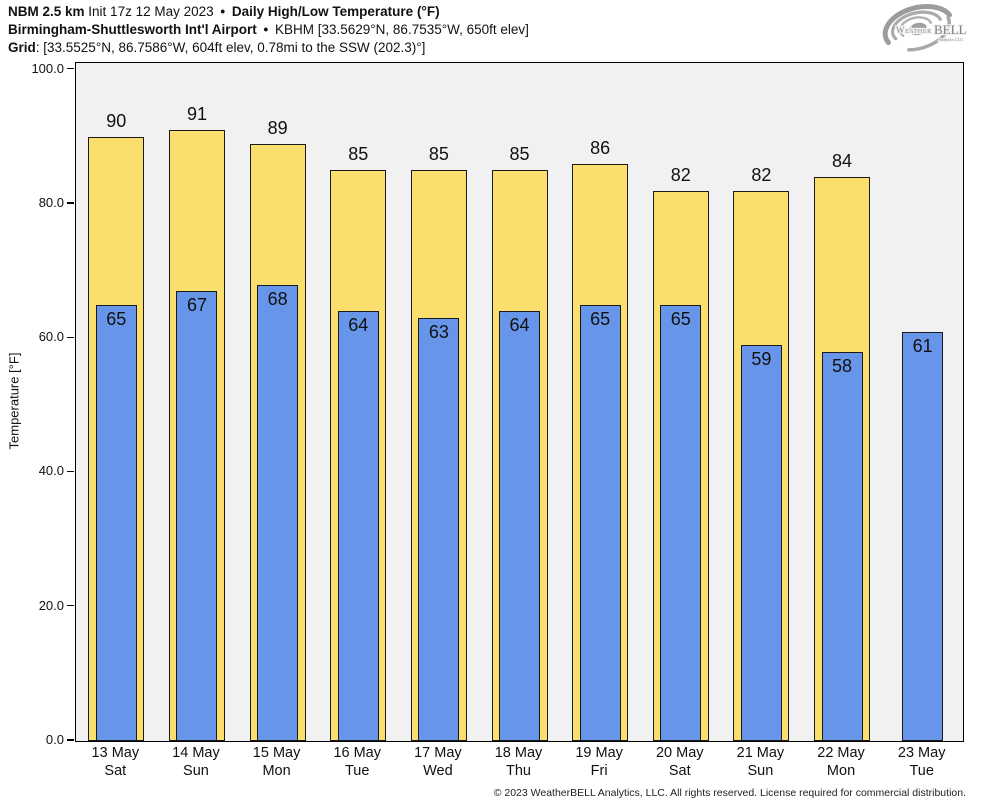  What do you see at coordinates (116, 120) in the screenshot?
I see `high-value-label: 90` at bounding box center [116, 120].